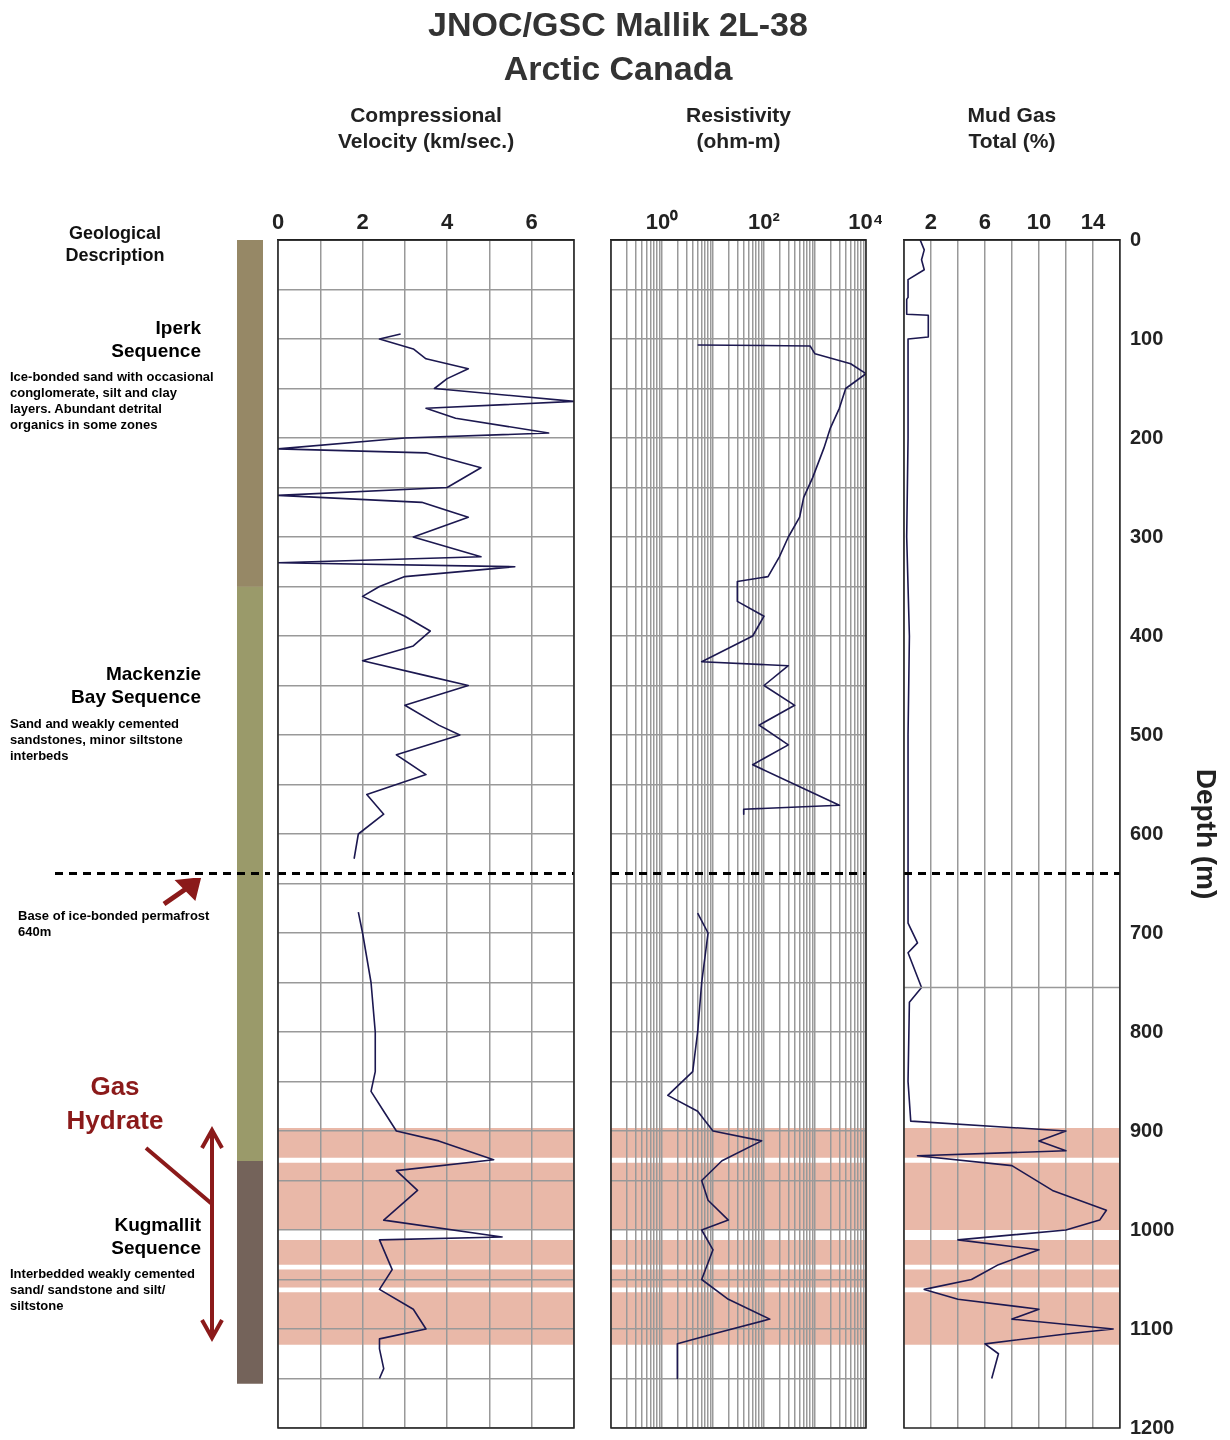 The image size is (1230, 1440). Describe the element at coordinates (156, 1236) in the screenshot. I see `series-label: Kugmallit Sequence` at that location.